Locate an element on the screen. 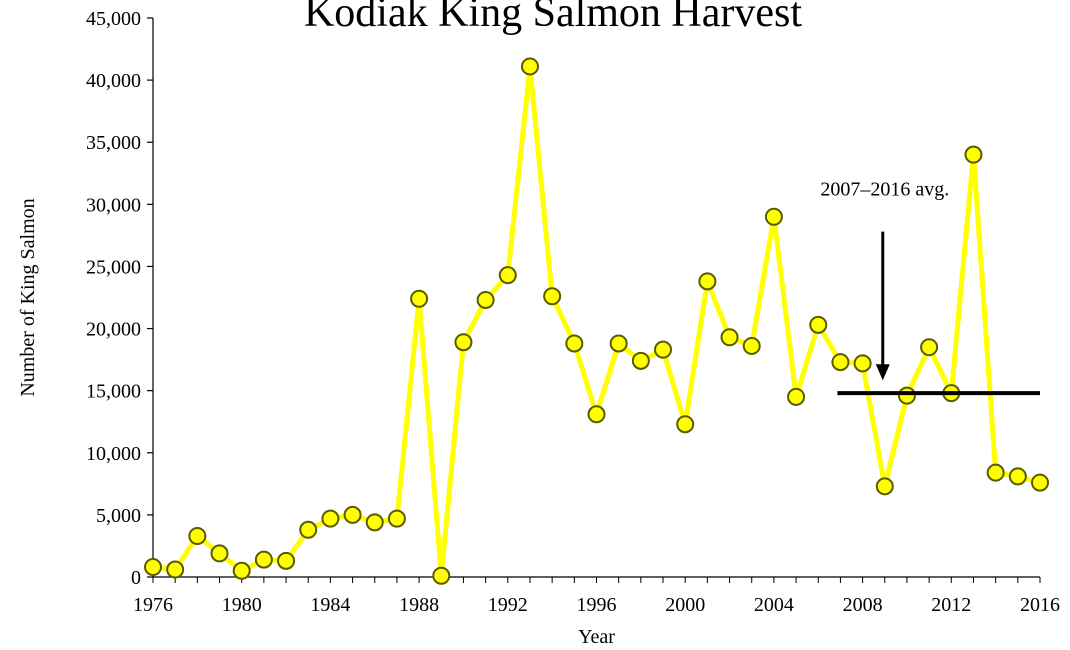 This screenshot has width=1070, height=650. x-tick-label: 1984 is located at coordinates (330, 605).